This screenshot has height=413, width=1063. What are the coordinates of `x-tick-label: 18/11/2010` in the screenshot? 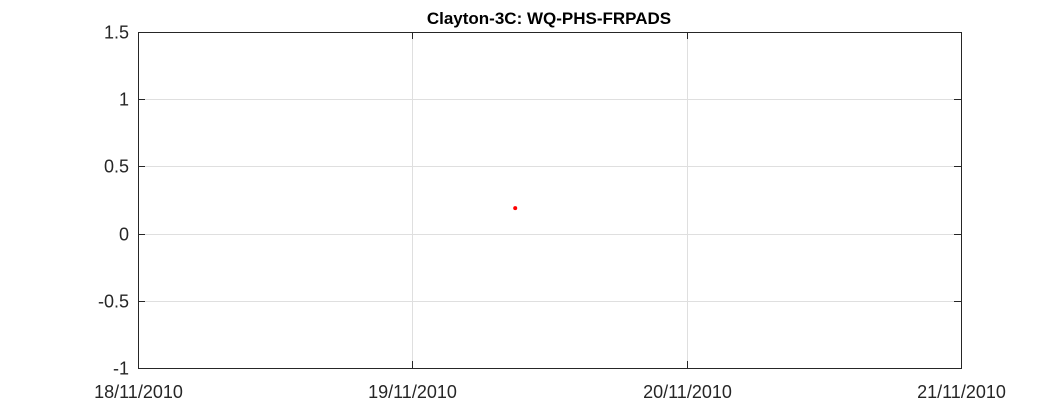 It's located at (138, 392).